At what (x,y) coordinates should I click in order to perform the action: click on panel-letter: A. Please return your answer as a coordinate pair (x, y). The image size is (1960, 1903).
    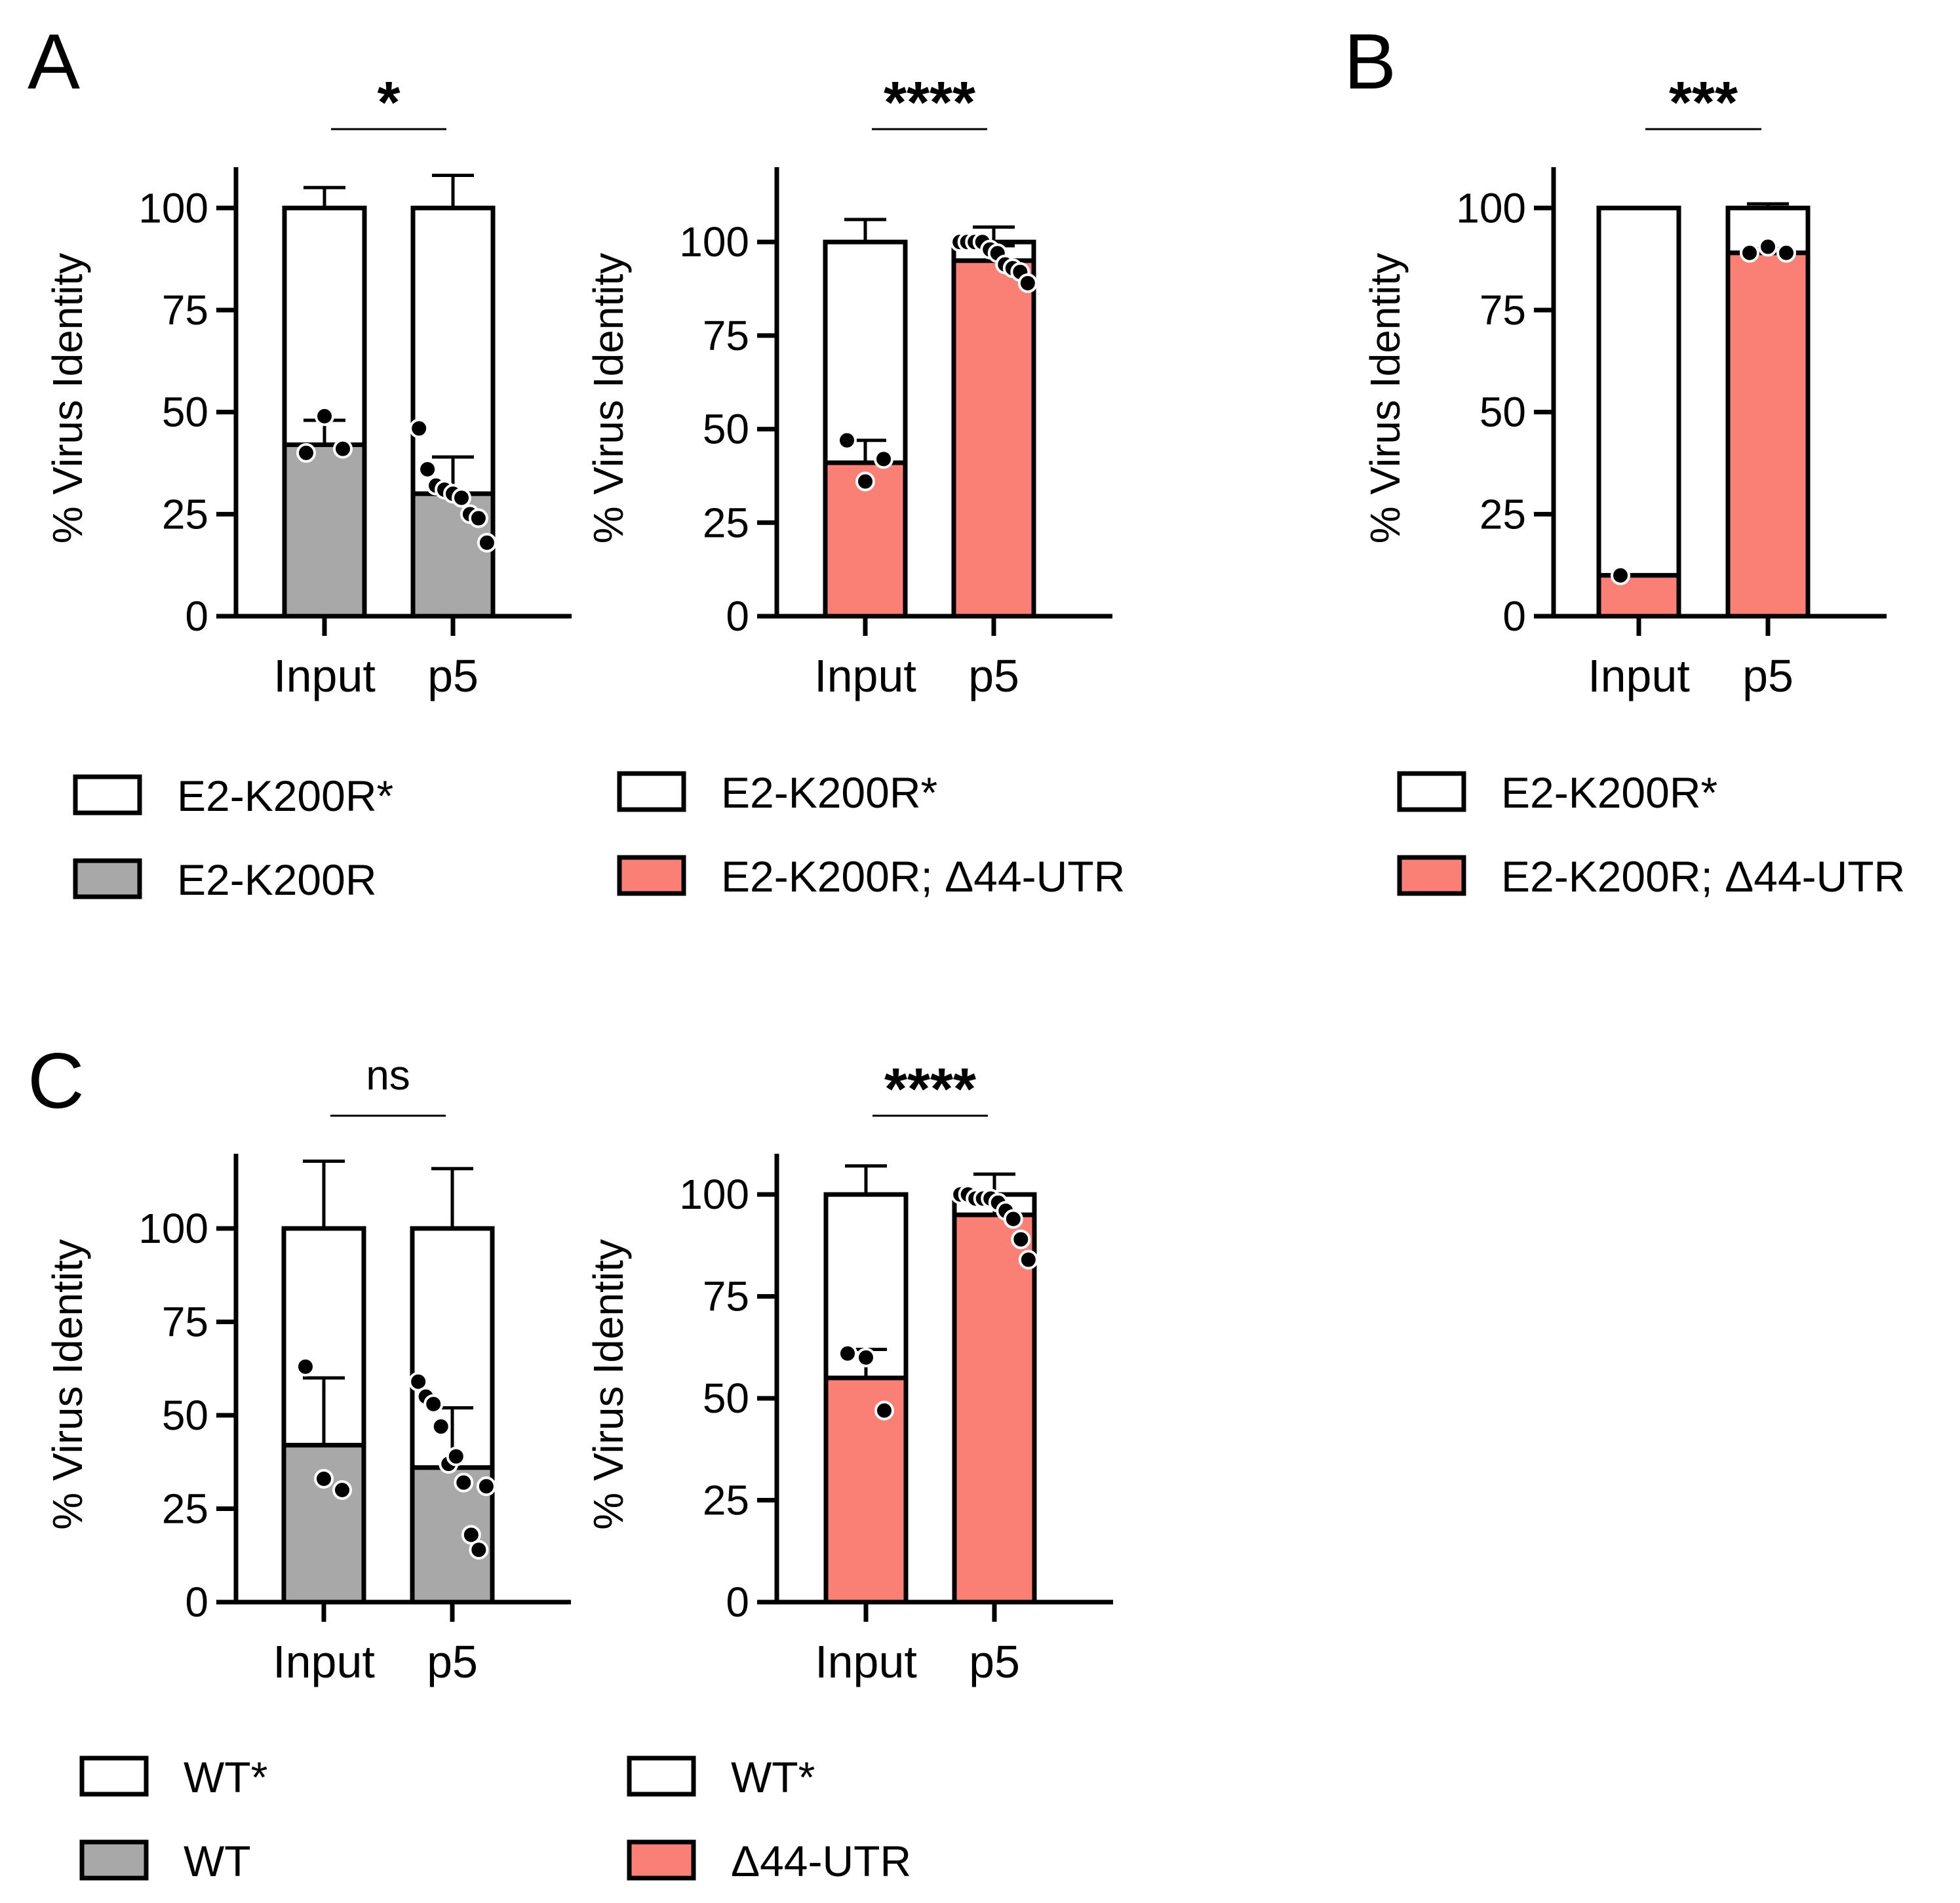
    Looking at the image, I should click on (54, 62).